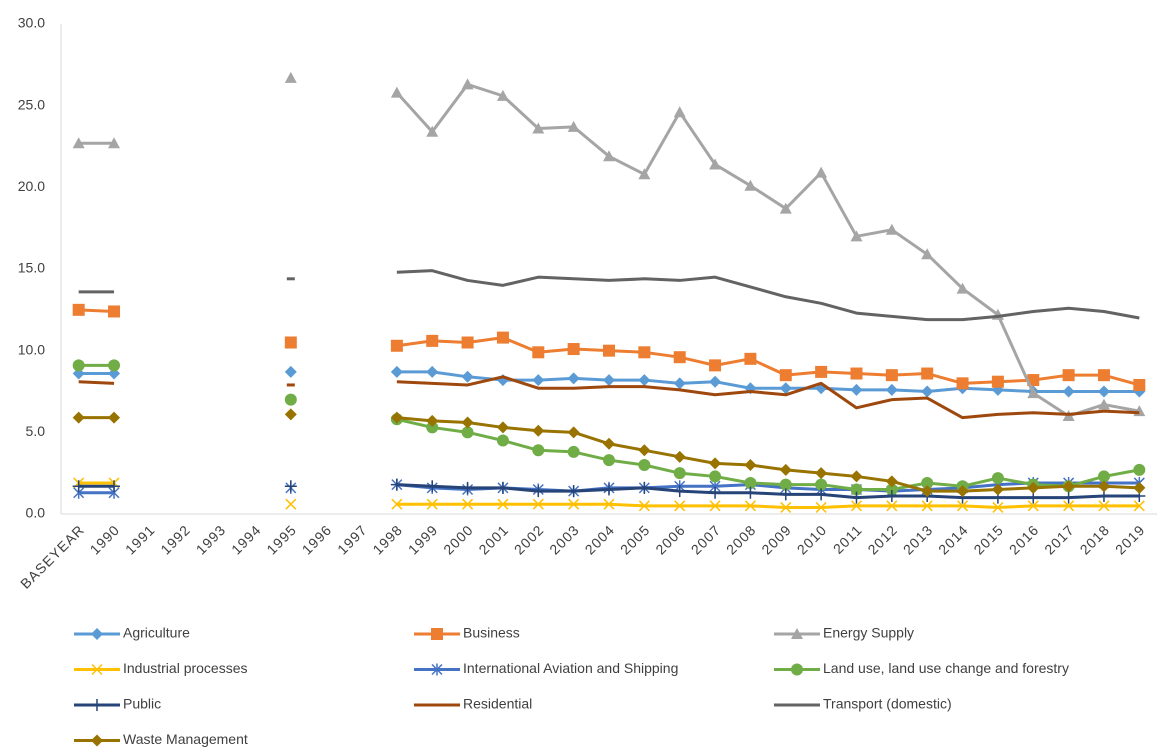 This screenshot has width=1157, height=747. Describe the element at coordinates (423, 539) in the screenshot. I see `x-tick-label: 1999` at that location.